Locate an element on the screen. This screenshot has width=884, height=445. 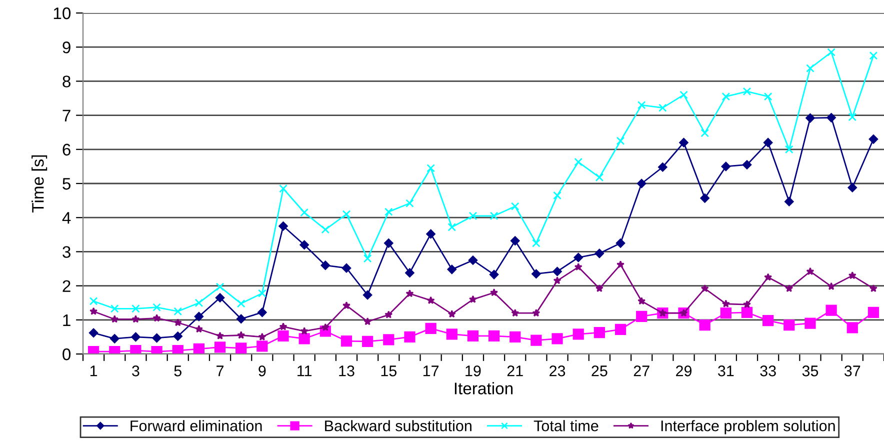
y-tick-label: 3 is located at coordinates (66, 252).